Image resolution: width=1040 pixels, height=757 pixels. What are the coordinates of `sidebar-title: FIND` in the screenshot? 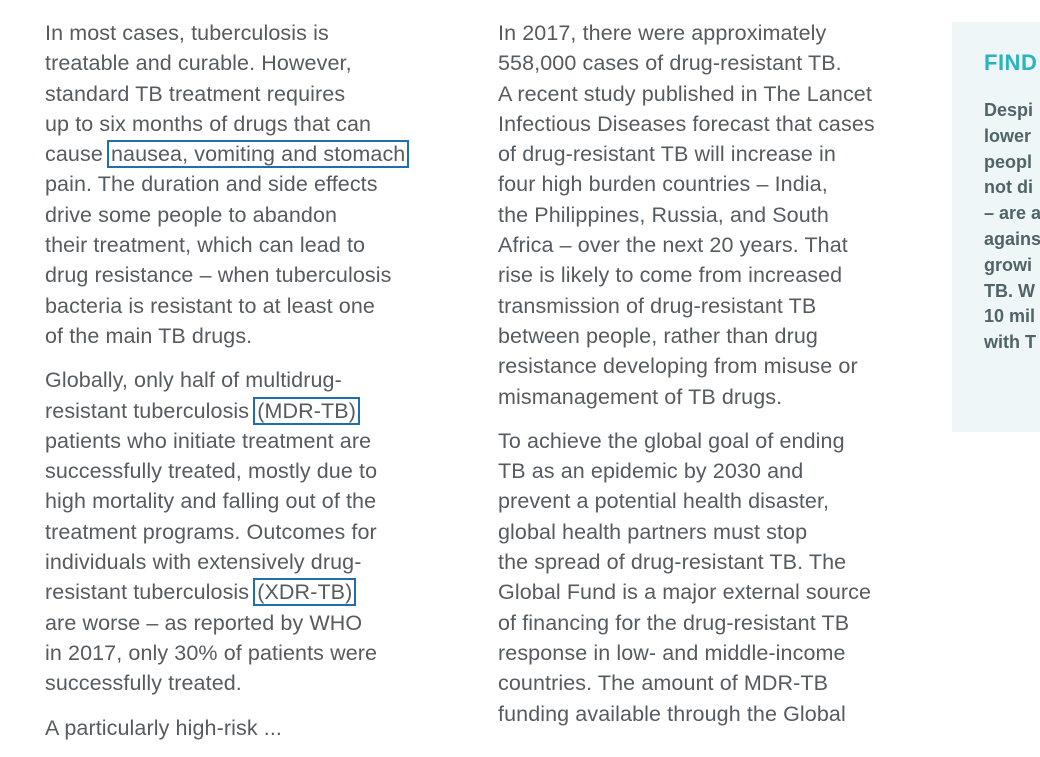 It's located at (1011, 62).